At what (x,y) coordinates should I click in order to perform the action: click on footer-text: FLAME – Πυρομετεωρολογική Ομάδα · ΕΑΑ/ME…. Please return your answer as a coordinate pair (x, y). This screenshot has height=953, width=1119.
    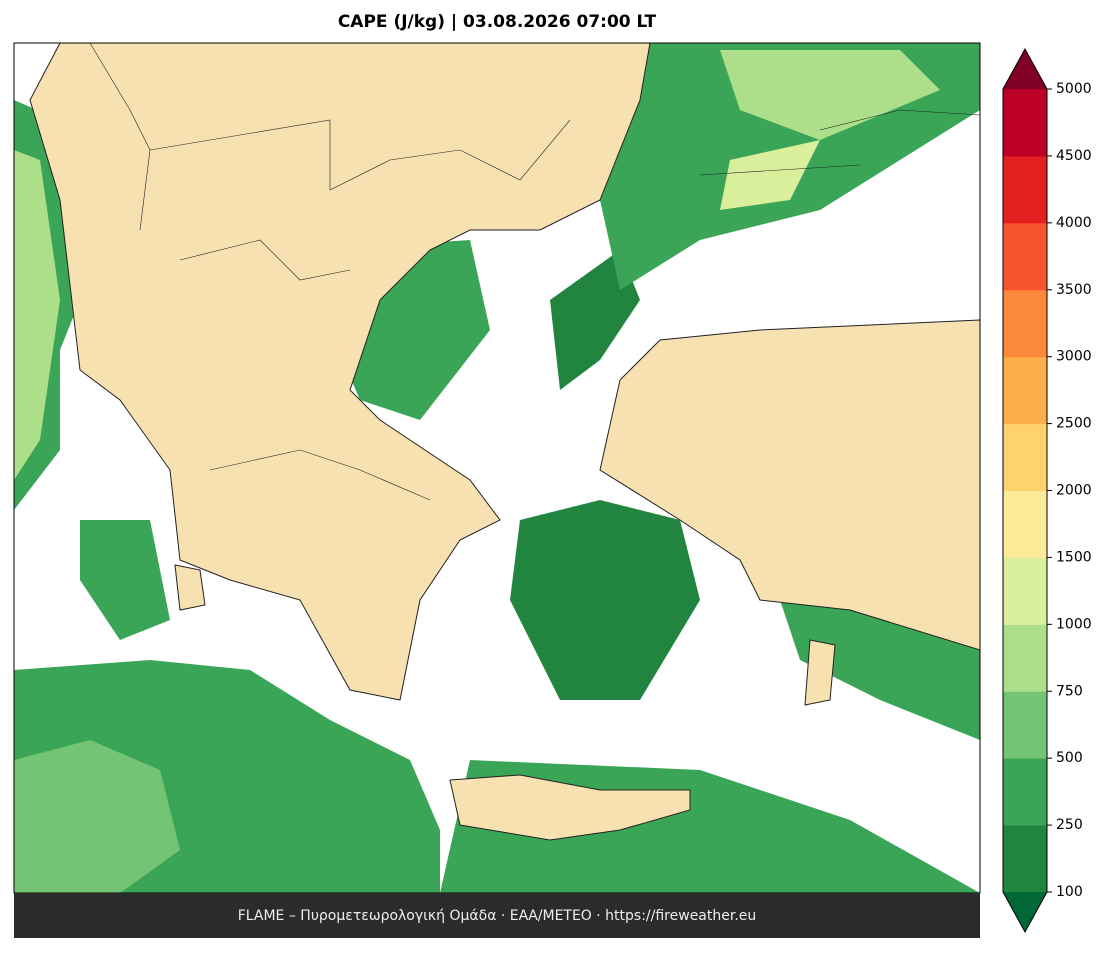
    Looking at the image, I should click on (497, 916).